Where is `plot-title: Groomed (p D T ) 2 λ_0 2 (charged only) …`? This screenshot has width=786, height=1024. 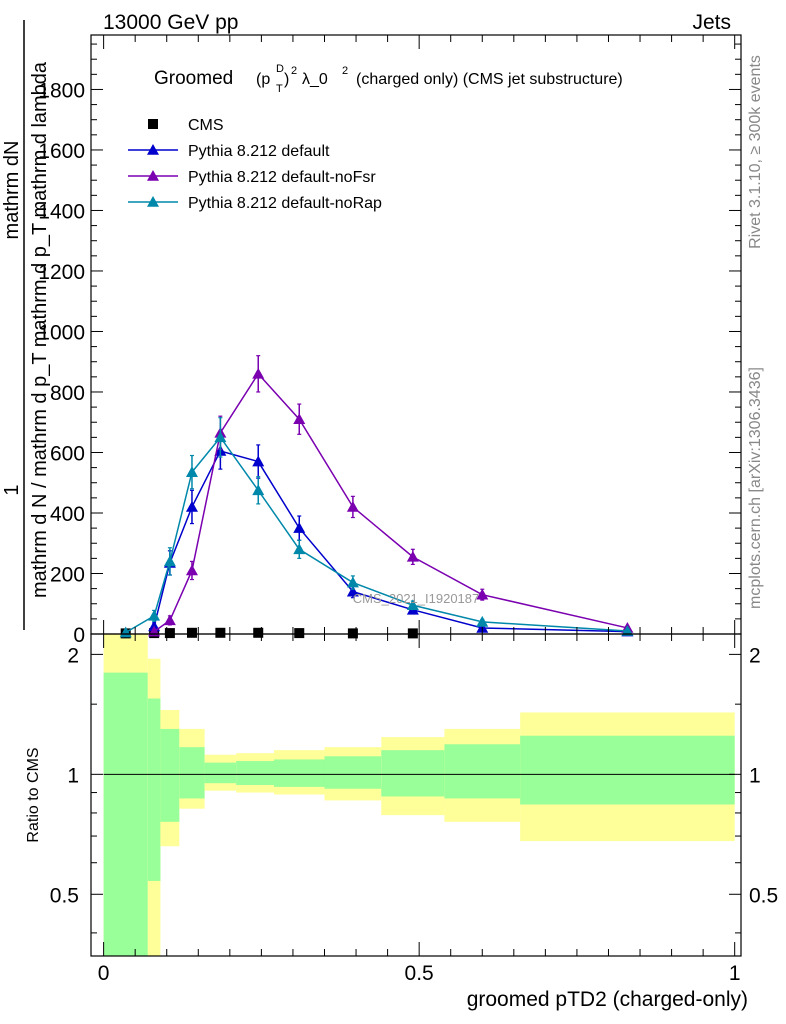
plot-title: Groomed (p D T ) 2 λ_0 2 (charged only) … is located at coordinates (388, 79).